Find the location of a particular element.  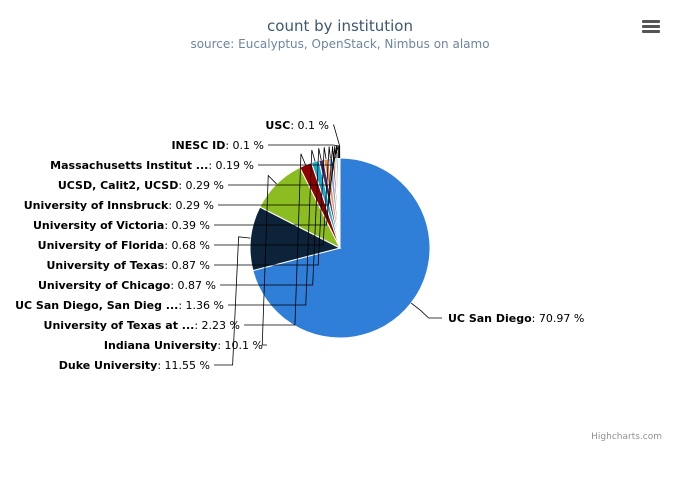

data-label-ucsd-calit2-ucsd: UCSD, Calit2, UCSD: 0.29 % is located at coordinates (141, 185).